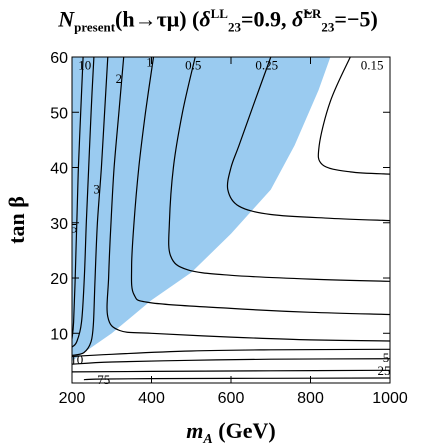 The height and width of the screenshot is (446, 436). I want to click on chart-title: Npresent(h→τμ) (δLL23=0.9, δ̃LR23=−5), so click(218, 21).